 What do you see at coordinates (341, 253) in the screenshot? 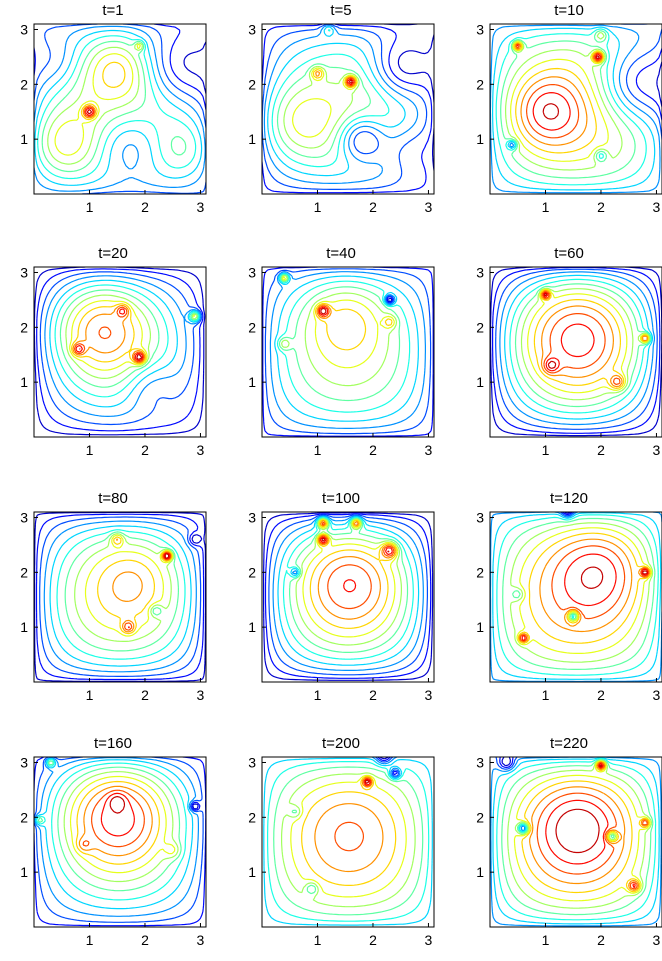
I see `panel-title: t=40` at bounding box center [341, 253].